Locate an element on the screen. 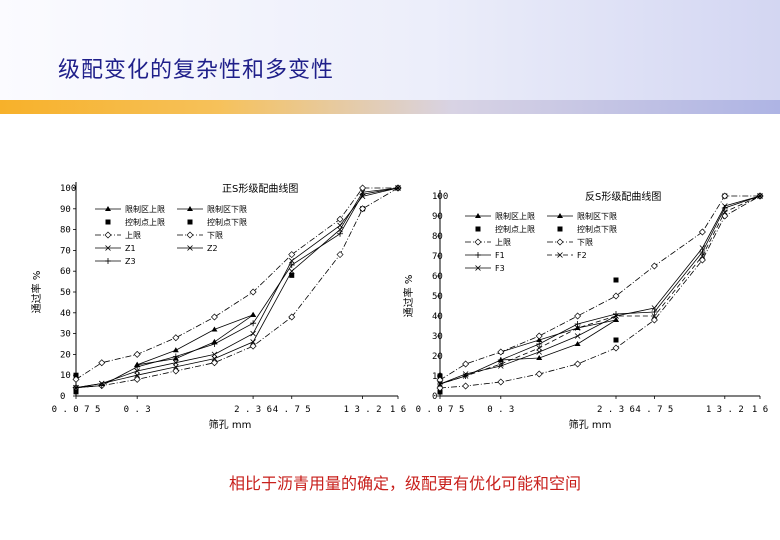  x-tick-label: 1 3 . 2 is located at coordinates (725, 410).